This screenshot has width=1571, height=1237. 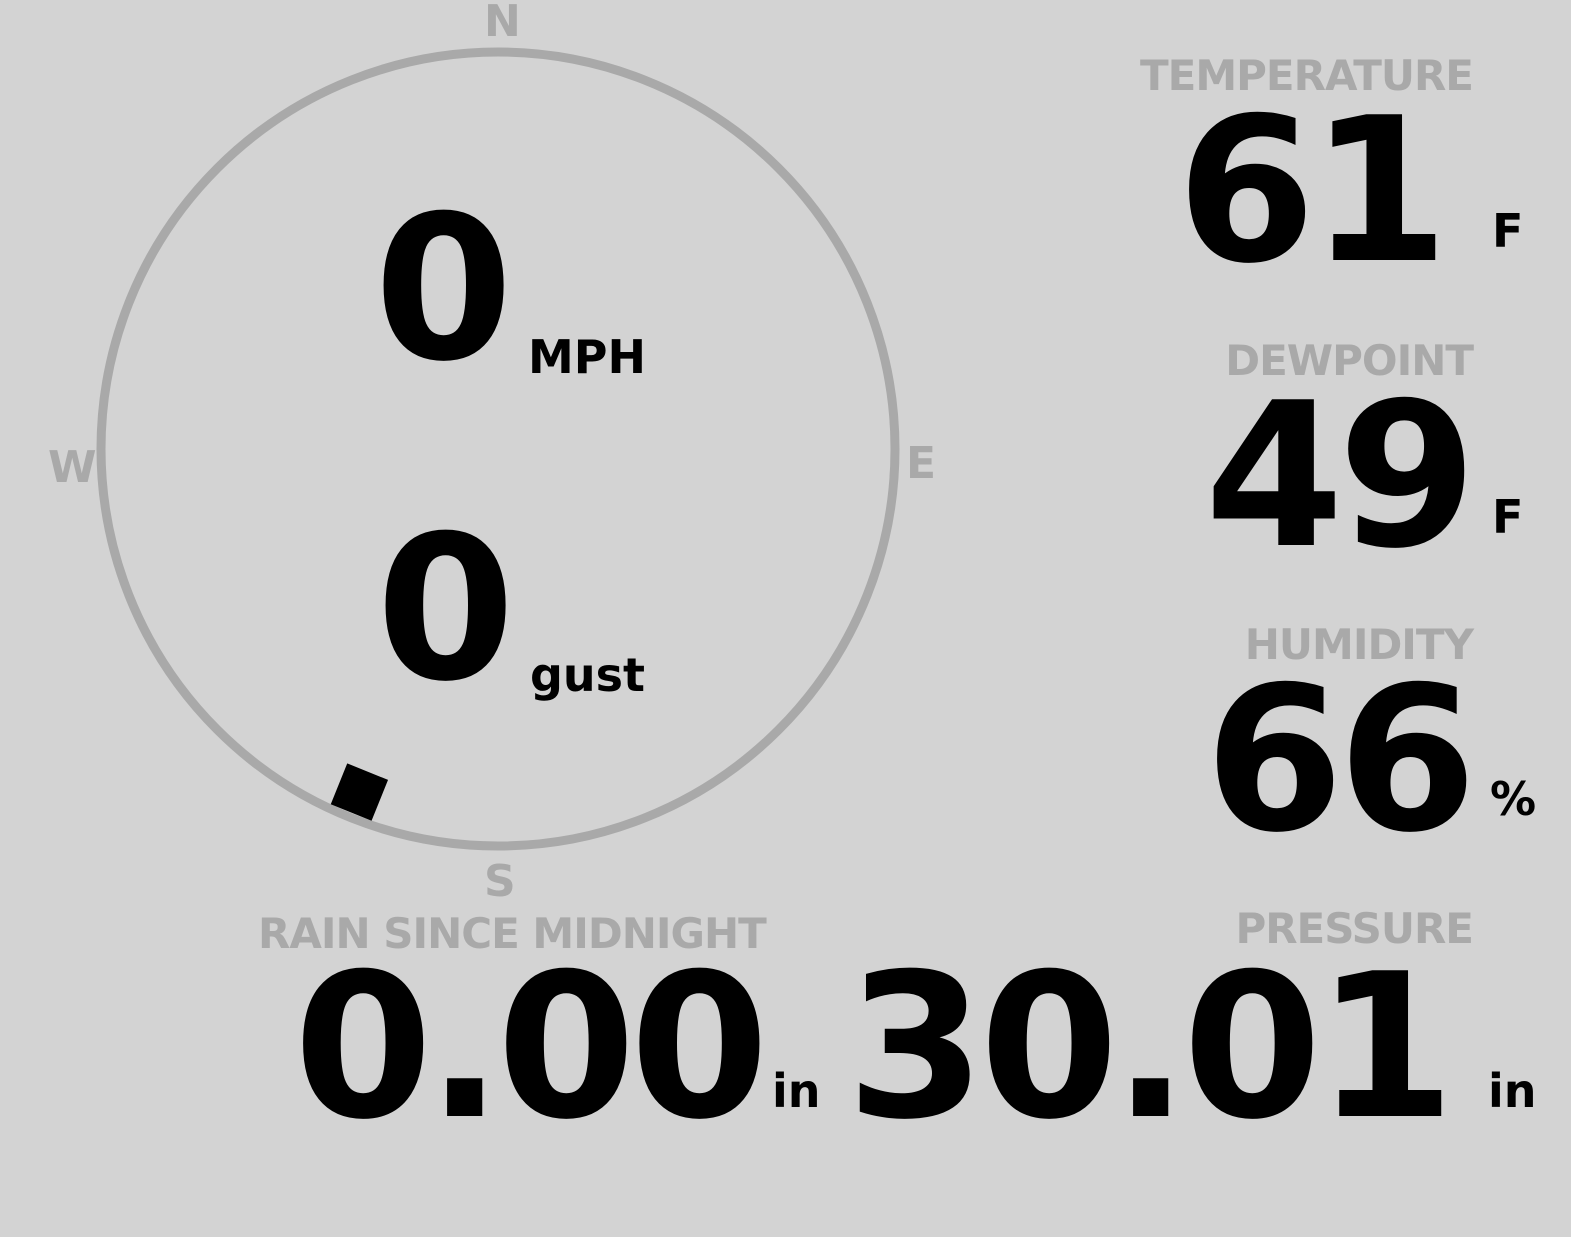 I want to click on dewpoint-unit: F, so click(x=1508, y=517).